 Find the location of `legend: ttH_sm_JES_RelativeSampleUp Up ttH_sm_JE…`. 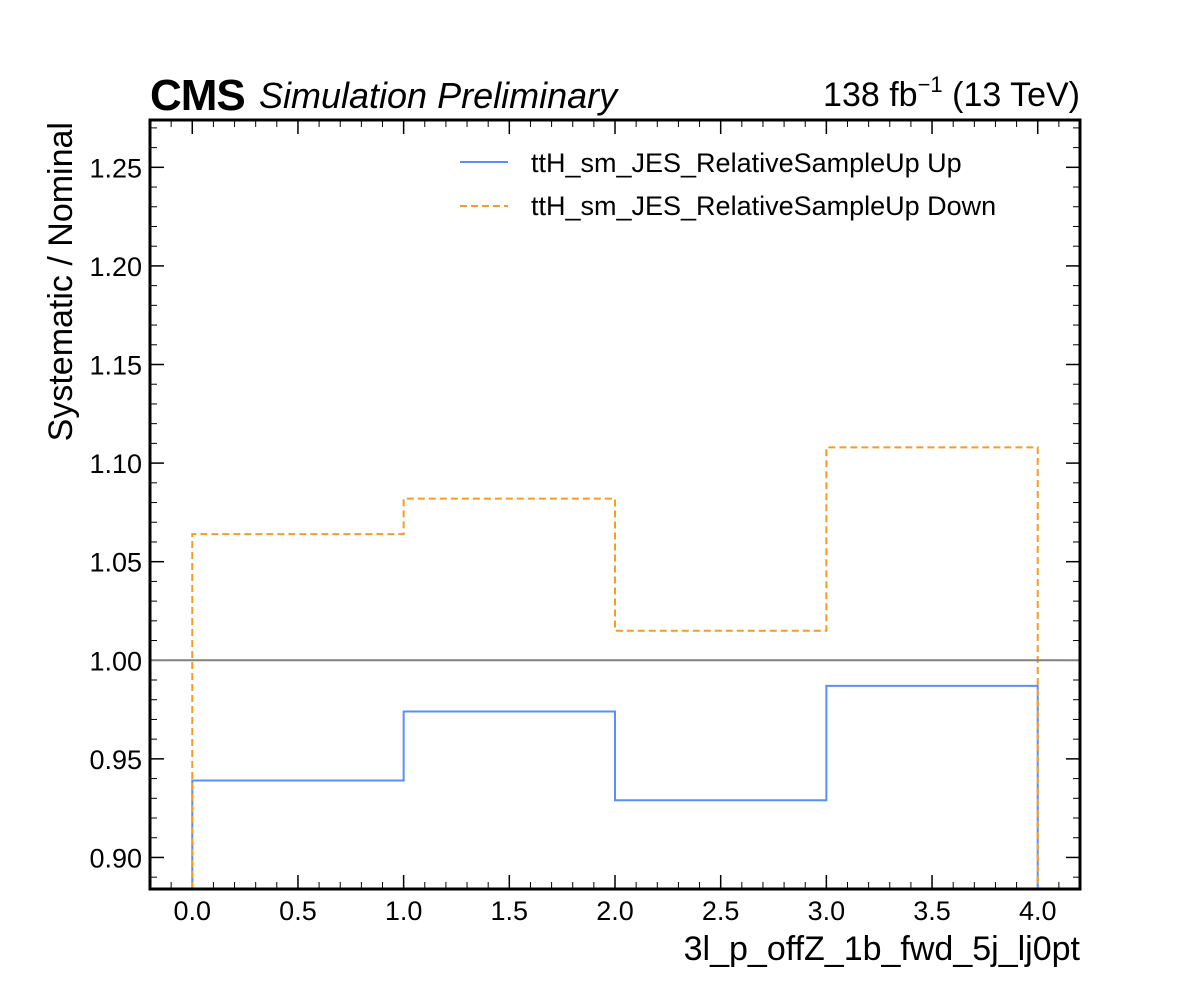

legend: ttH_sm_JES_RelativeSampleUp Up ttH_sm_JE… is located at coordinates (728, 184).